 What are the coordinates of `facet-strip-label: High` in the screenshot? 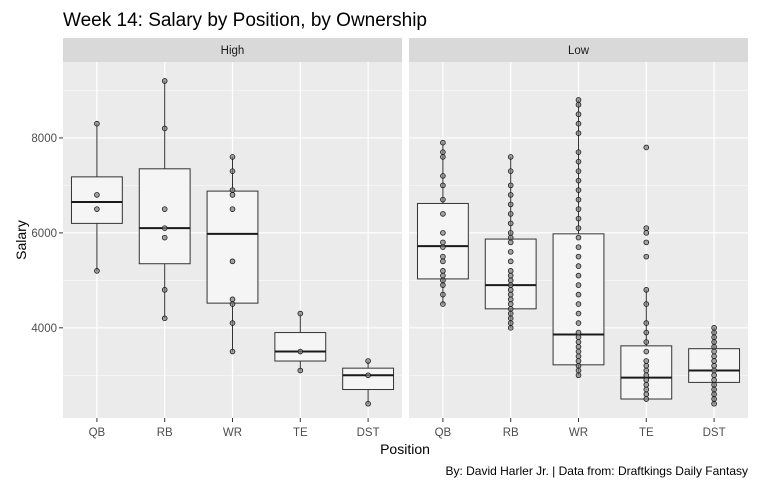 It's located at (233, 51).